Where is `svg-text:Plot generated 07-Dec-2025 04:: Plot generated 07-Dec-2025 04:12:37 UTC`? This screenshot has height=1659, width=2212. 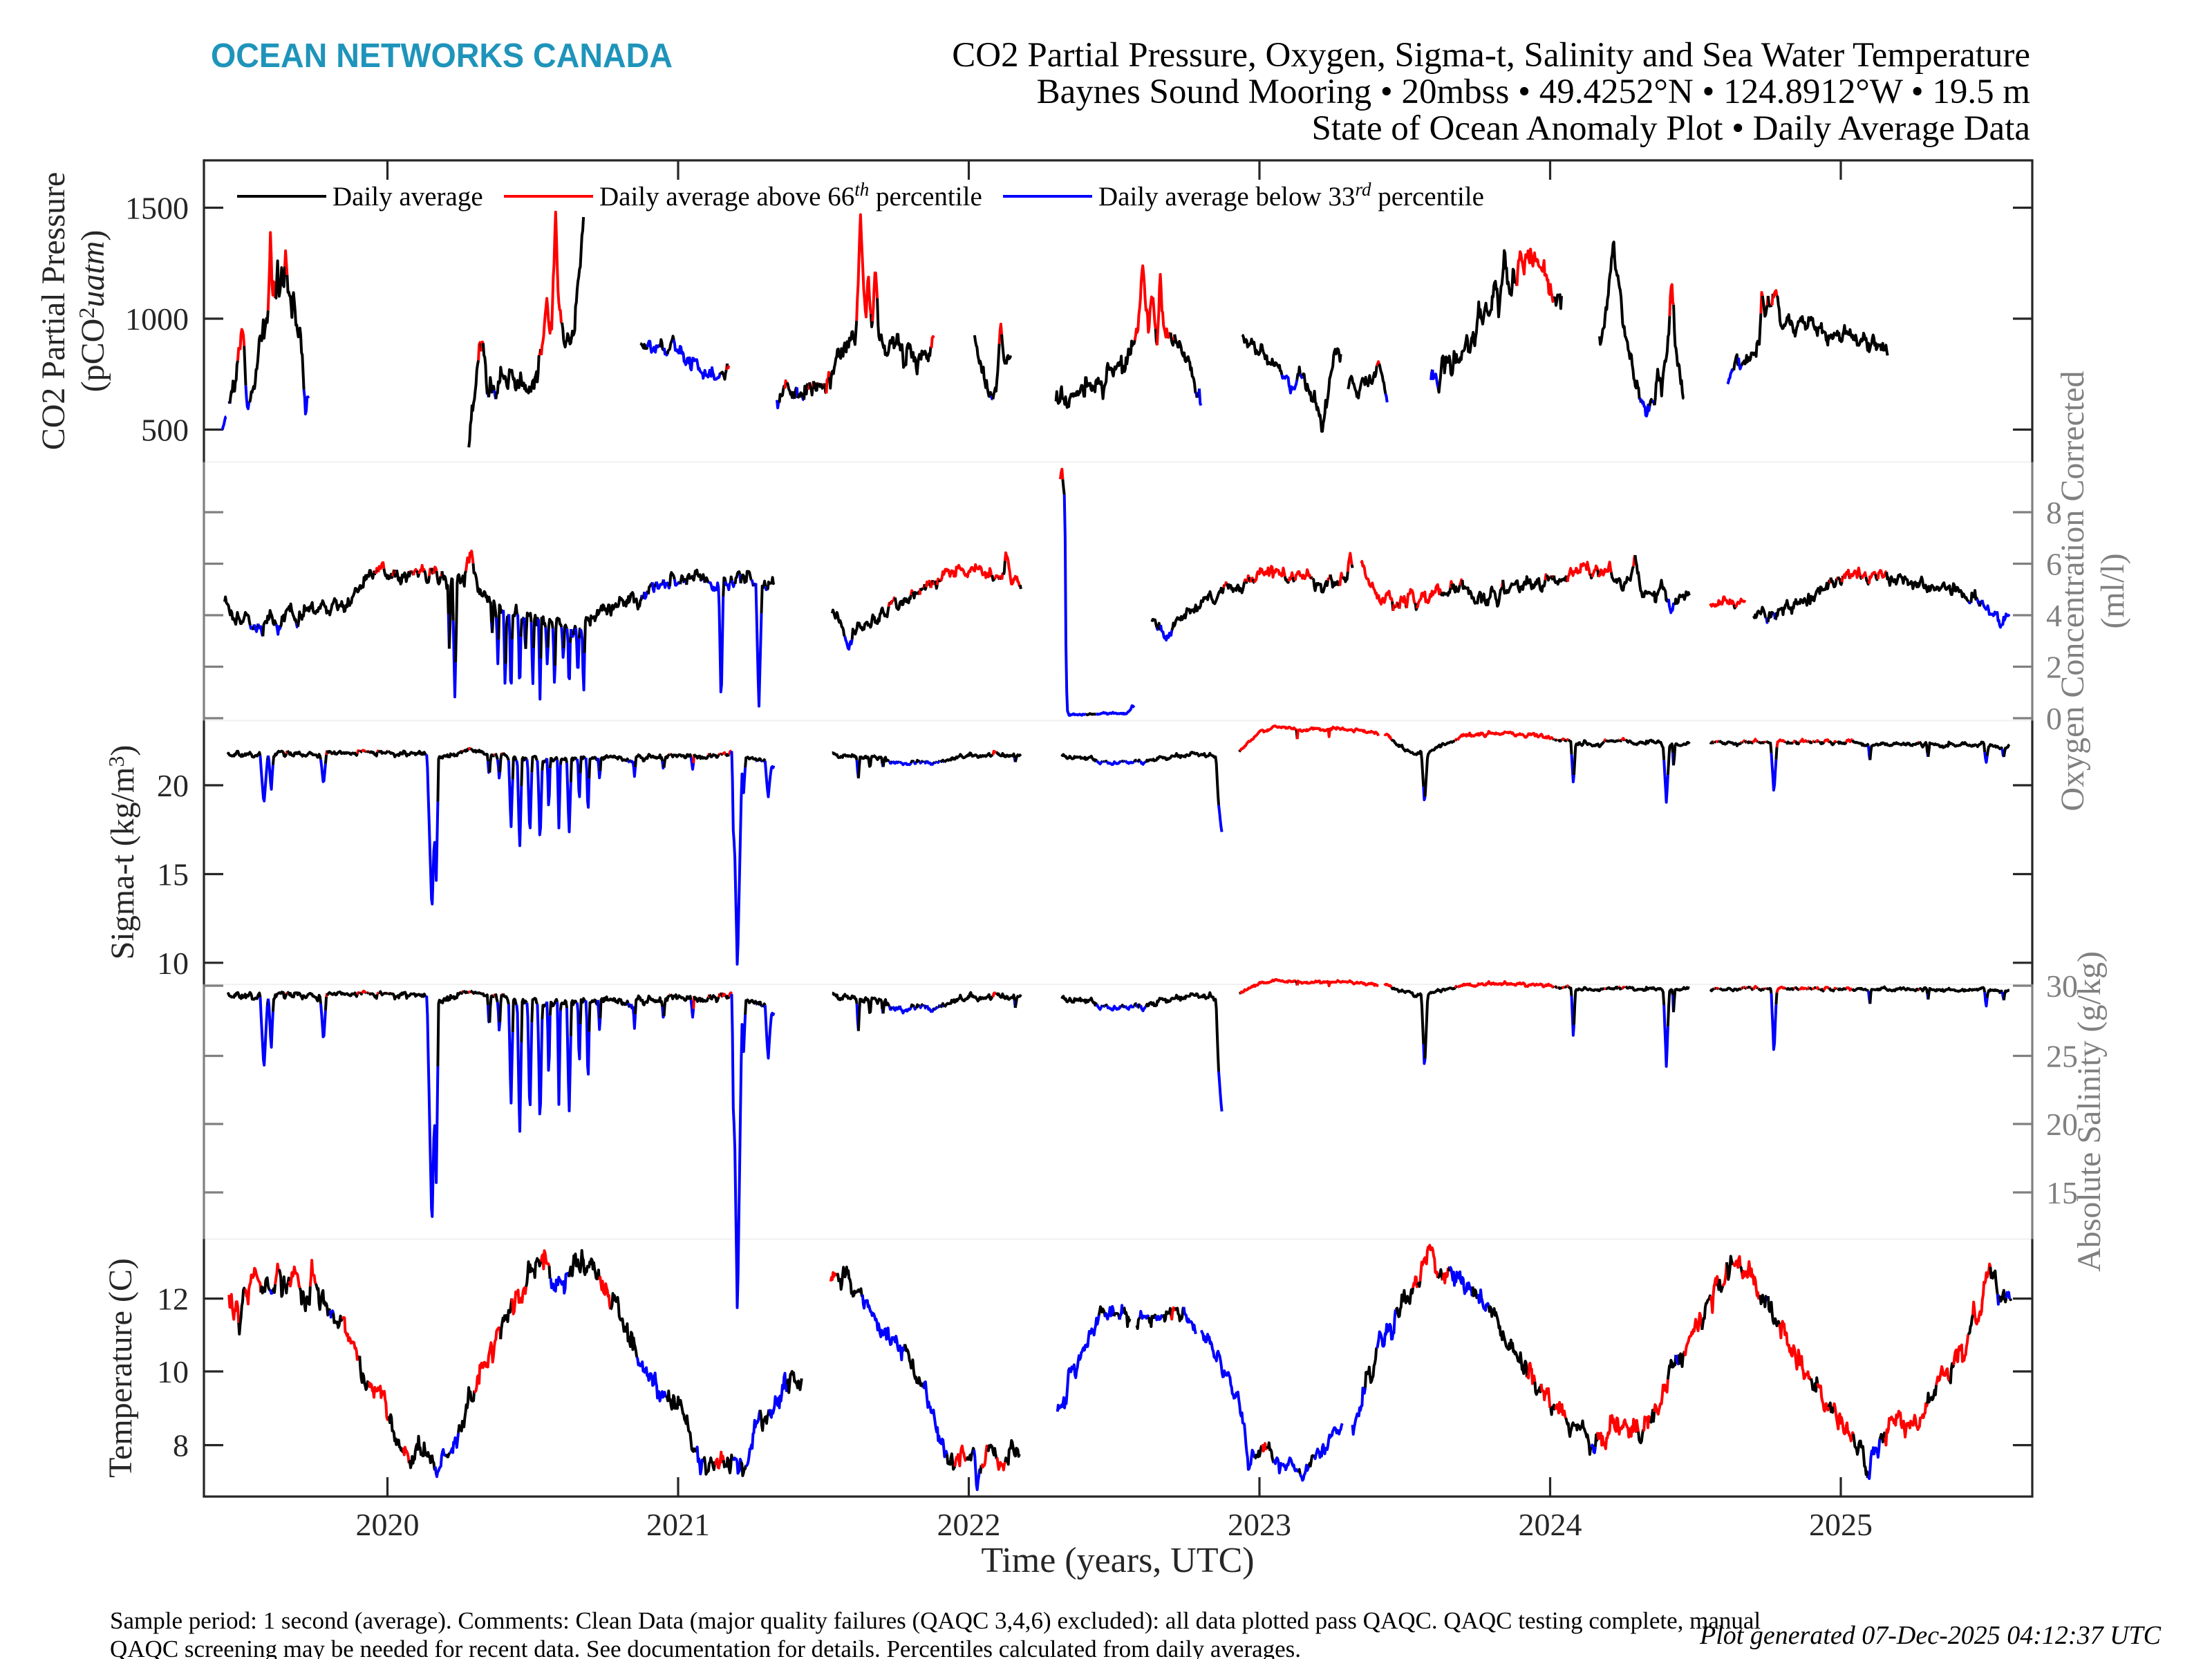 svg-text:Plot generated 07-Dec-2025 04:: Plot generated 07-Dec-2025 04:12:37 UTC is located at coordinates (1930, 1635).